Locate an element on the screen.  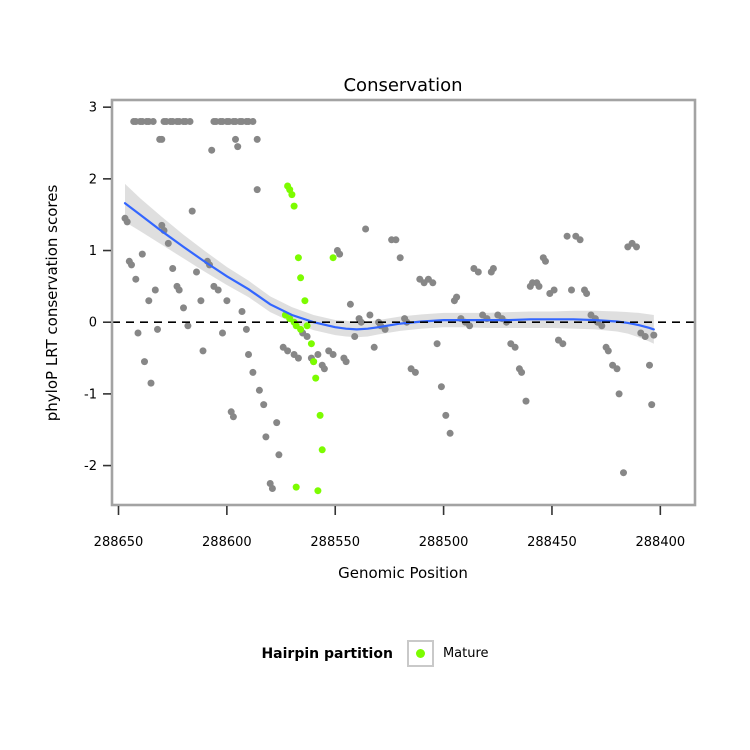
x-tick-label: 288550 is located at coordinates (335, 542).